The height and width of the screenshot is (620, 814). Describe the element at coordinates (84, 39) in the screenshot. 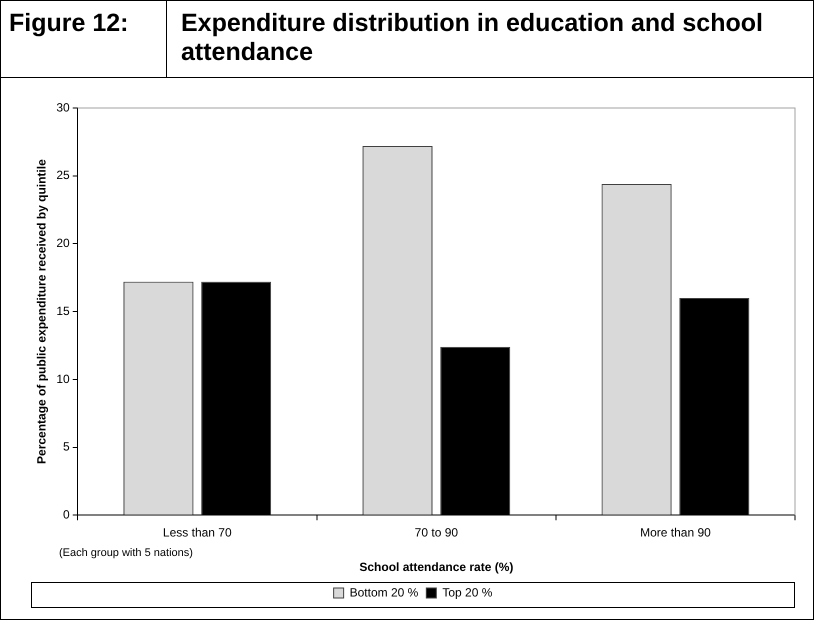

I see `caption: Figure 12:` at that location.